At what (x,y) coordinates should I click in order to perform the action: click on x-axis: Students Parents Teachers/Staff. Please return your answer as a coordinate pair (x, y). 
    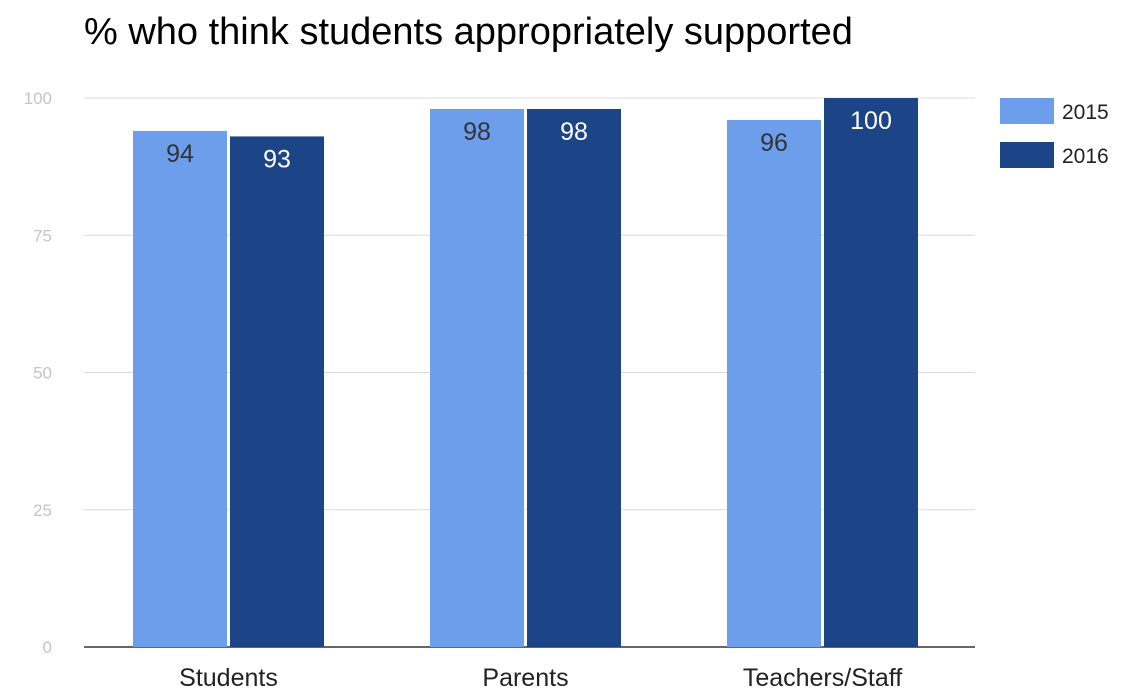
    Looking at the image, I should click on (540, 677).